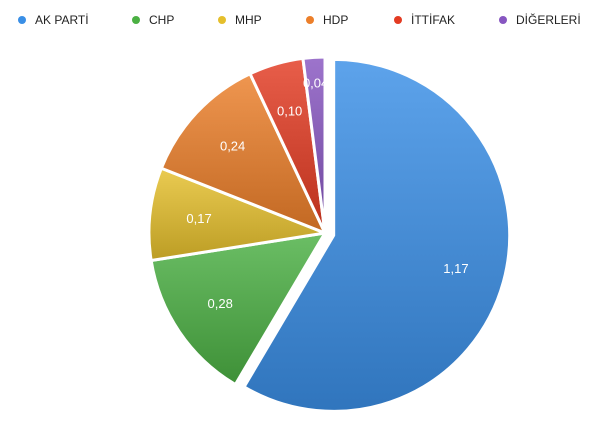 This screenshot has width=602, height=426. Describe the element at coordinates (248, 20) in the screenshot. I see `legend-label-mhp: MHP` at that location.